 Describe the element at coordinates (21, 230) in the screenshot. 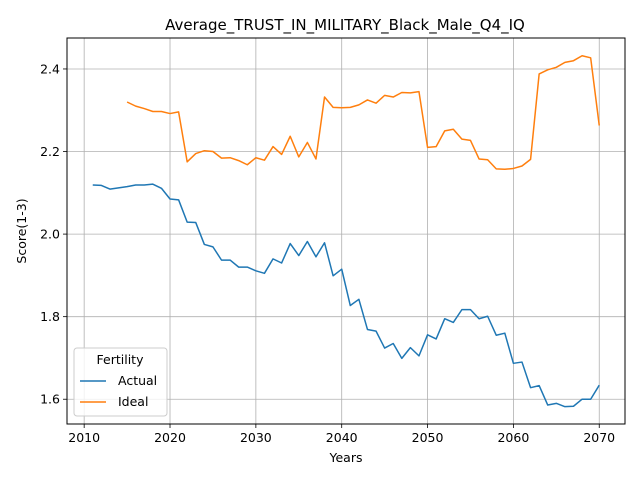

I see `y-axis-title: Score(1-3)` at that location.